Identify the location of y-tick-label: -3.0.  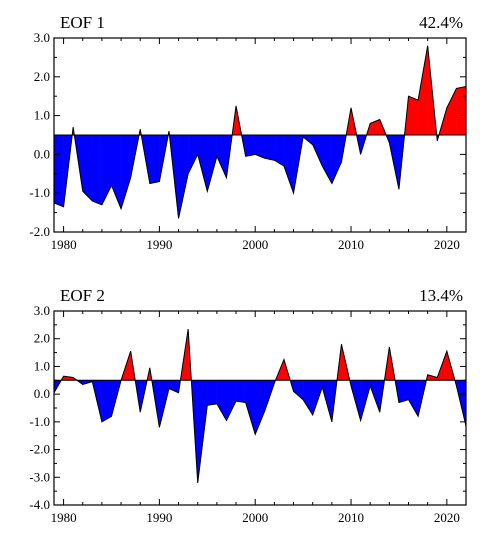
(39, 476).